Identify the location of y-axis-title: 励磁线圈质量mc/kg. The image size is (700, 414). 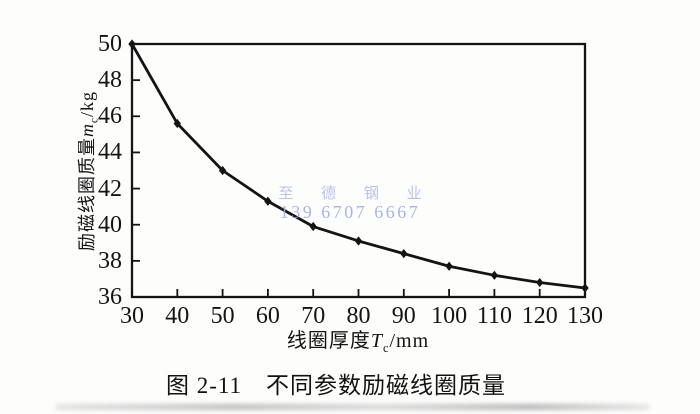
(87, 171).